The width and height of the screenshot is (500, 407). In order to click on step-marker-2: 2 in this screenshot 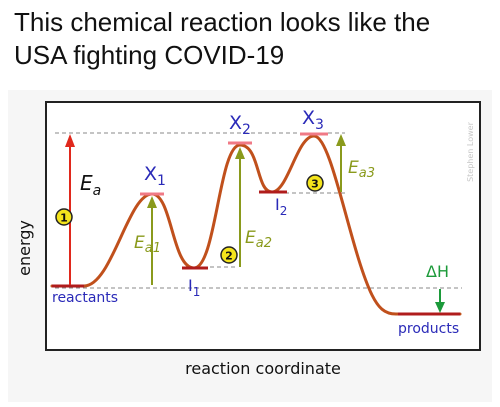, I will do `click(229, 255)`.